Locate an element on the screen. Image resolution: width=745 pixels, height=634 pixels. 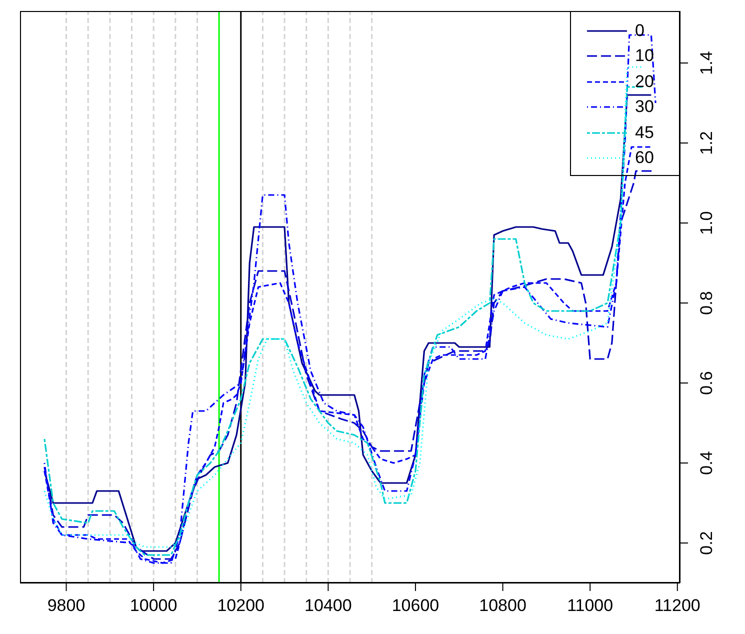
y-tick-label: 0.4 is located at coordinates (706, 463).